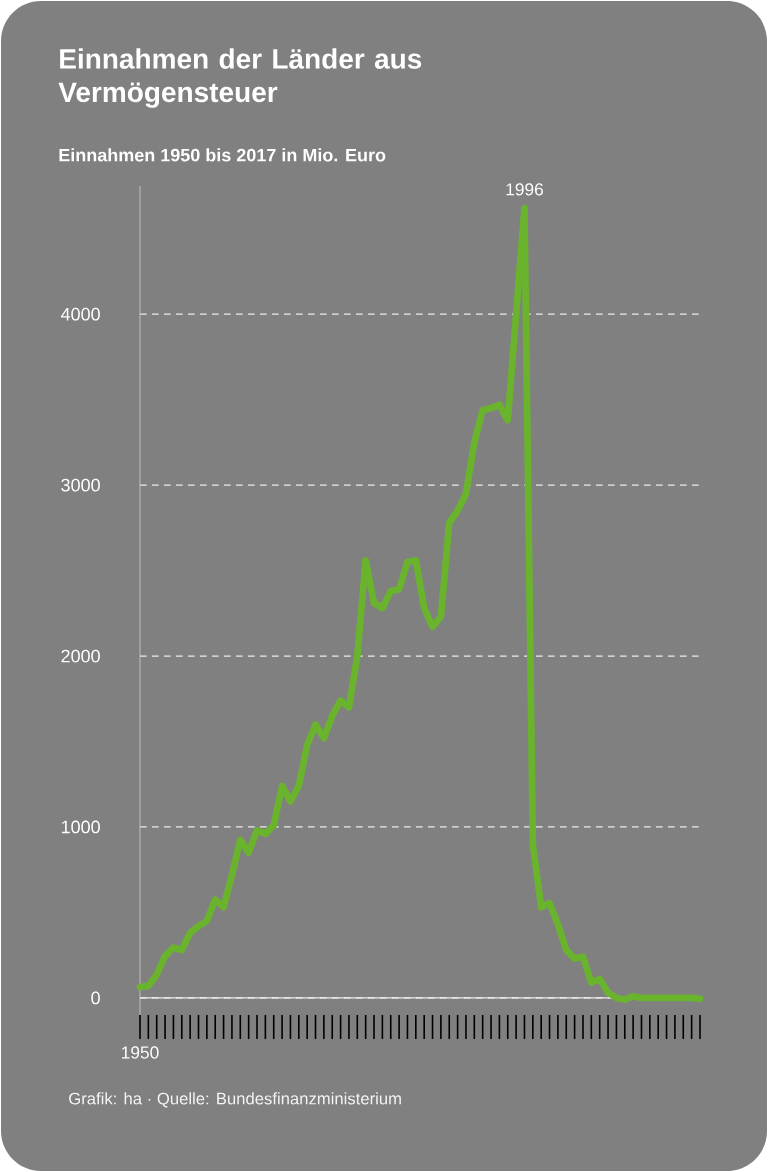  I want to click on y-tick-label: 0, so click(95, 998).